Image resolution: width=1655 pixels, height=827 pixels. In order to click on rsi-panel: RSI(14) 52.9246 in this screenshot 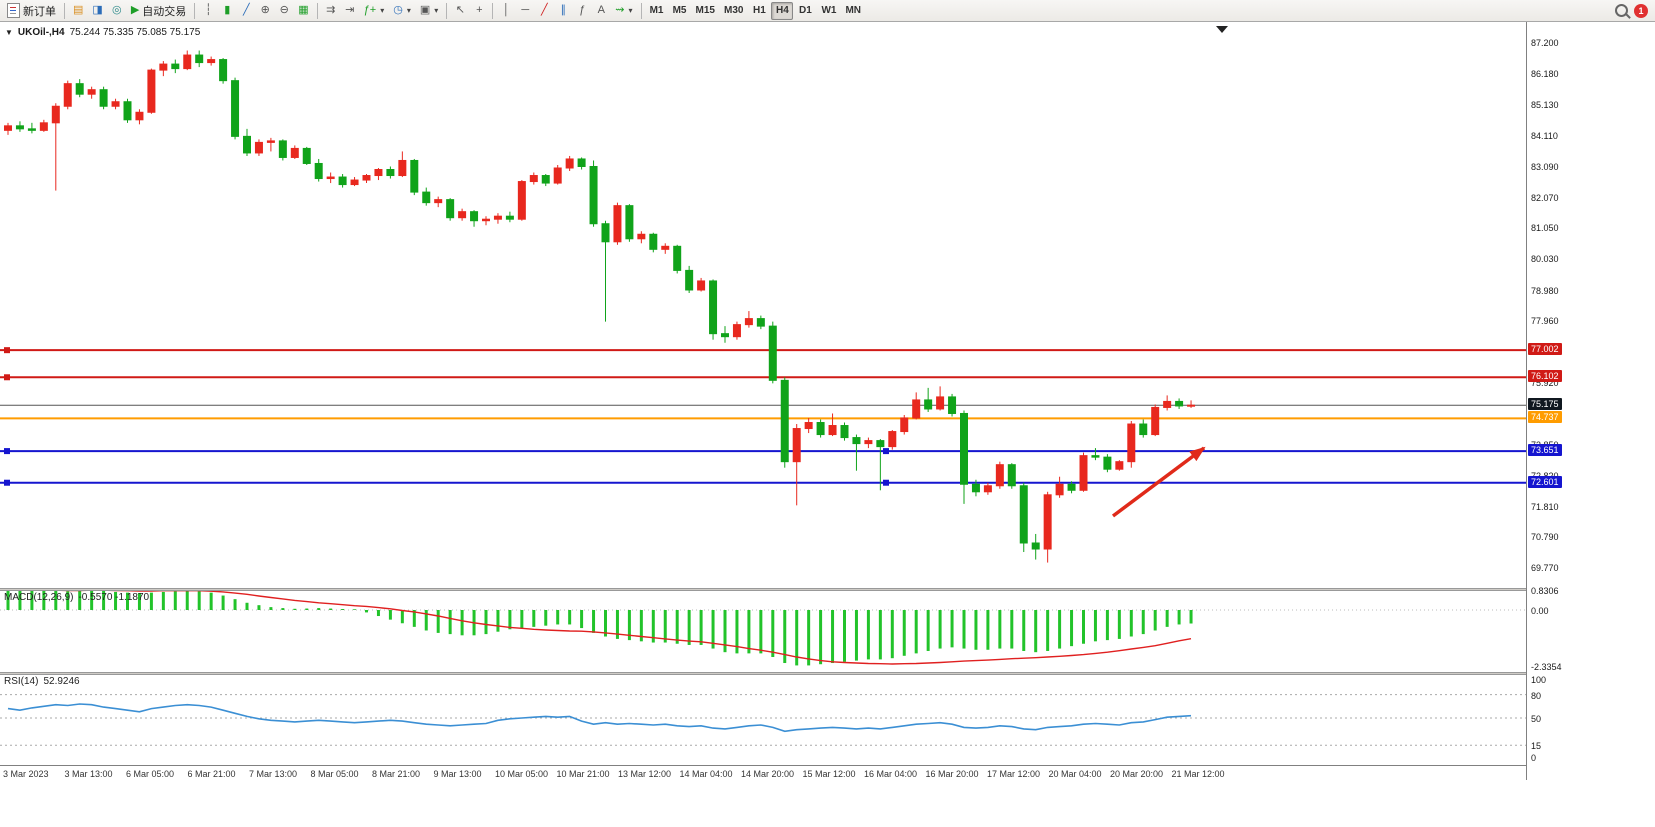, I will do `click(763, 720)`.